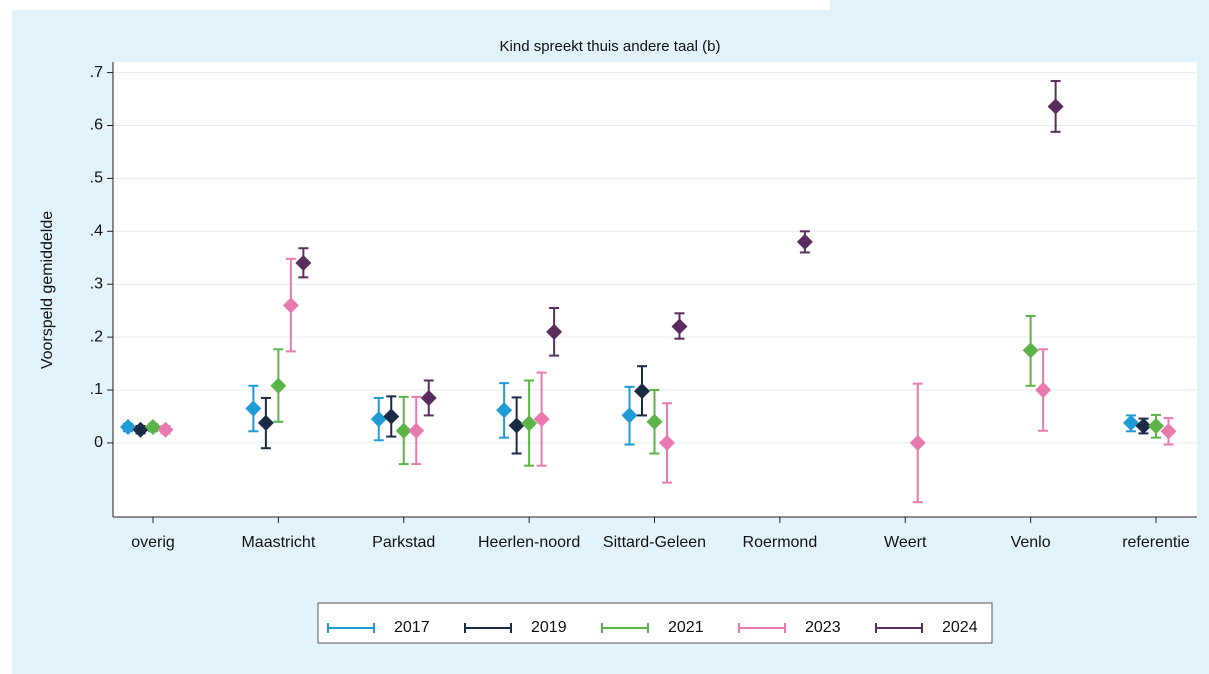  I want to click on chart-title: Kind spreekt thuis andere taal (b), so click(610, 46).